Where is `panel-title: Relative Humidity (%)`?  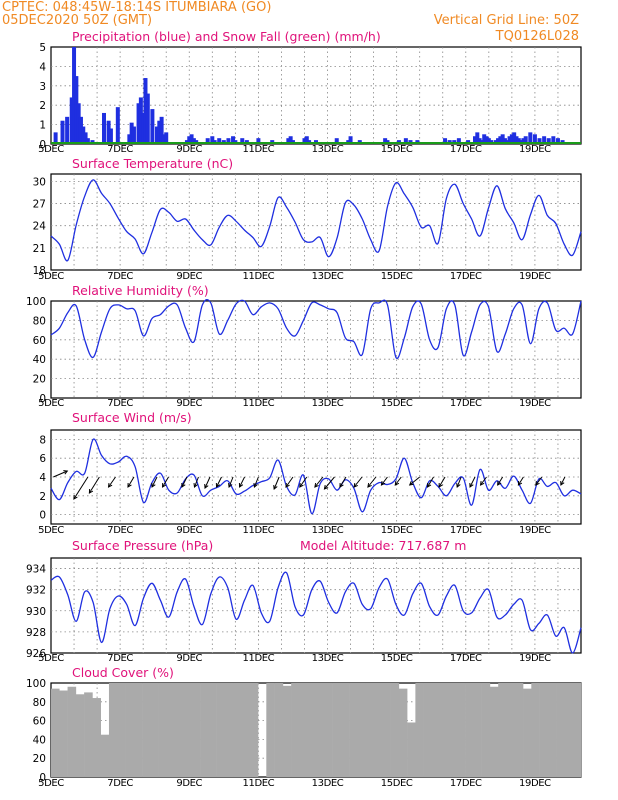
panel-title: Relative Humidity (%) is located at coordinates (140, 290).